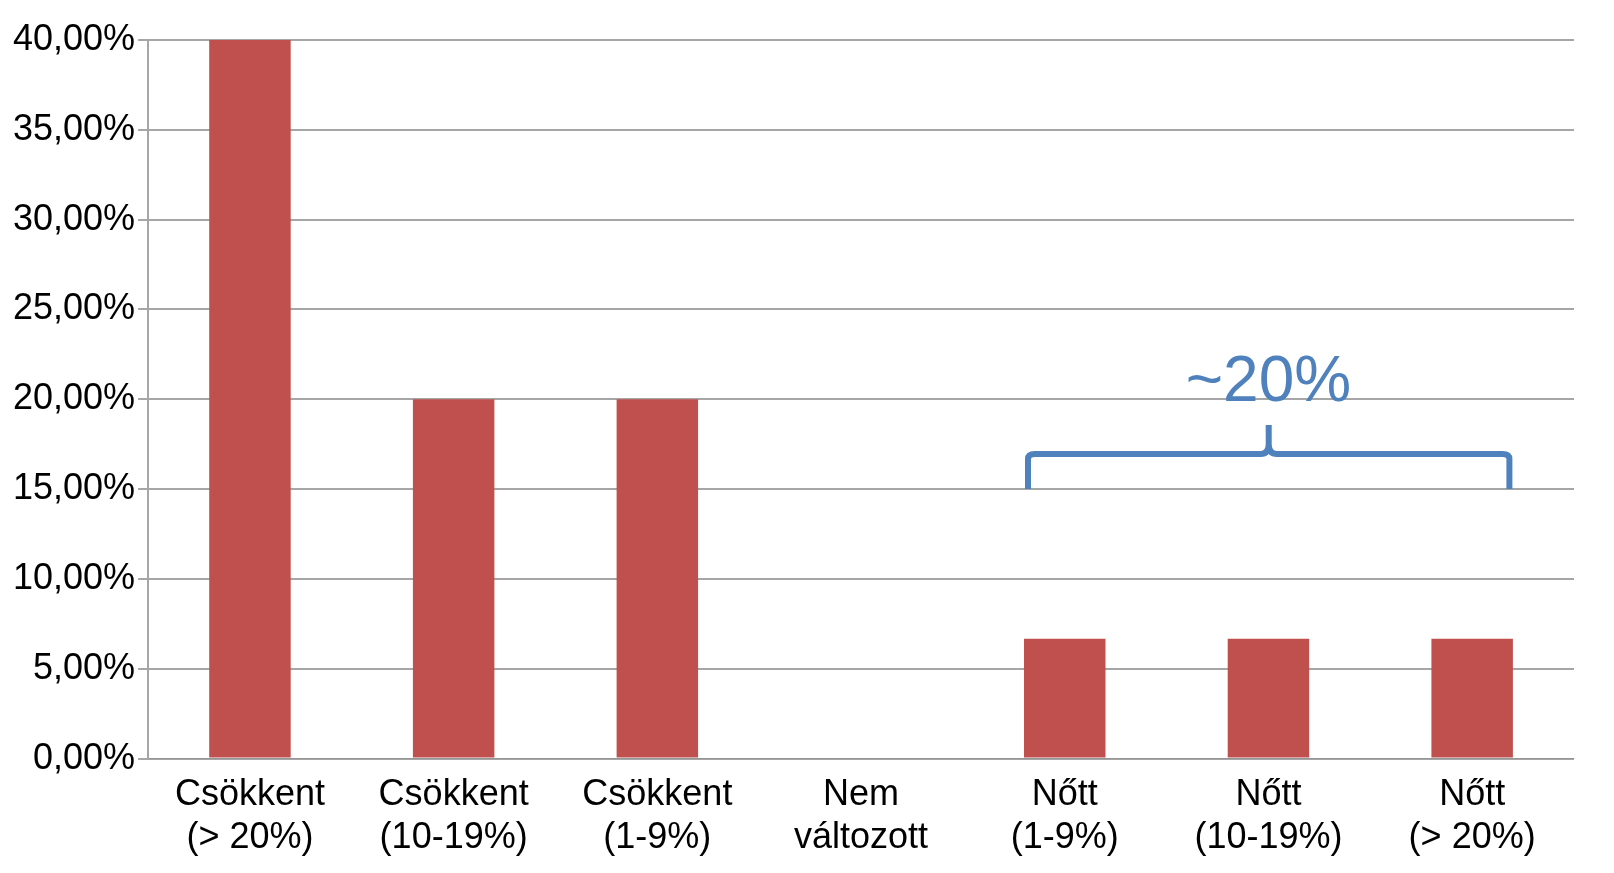 The height and width of the screenshot is (873, 1614). I want to click on x-tick-label: Nőtt (1-9%), so click(1064, 814).